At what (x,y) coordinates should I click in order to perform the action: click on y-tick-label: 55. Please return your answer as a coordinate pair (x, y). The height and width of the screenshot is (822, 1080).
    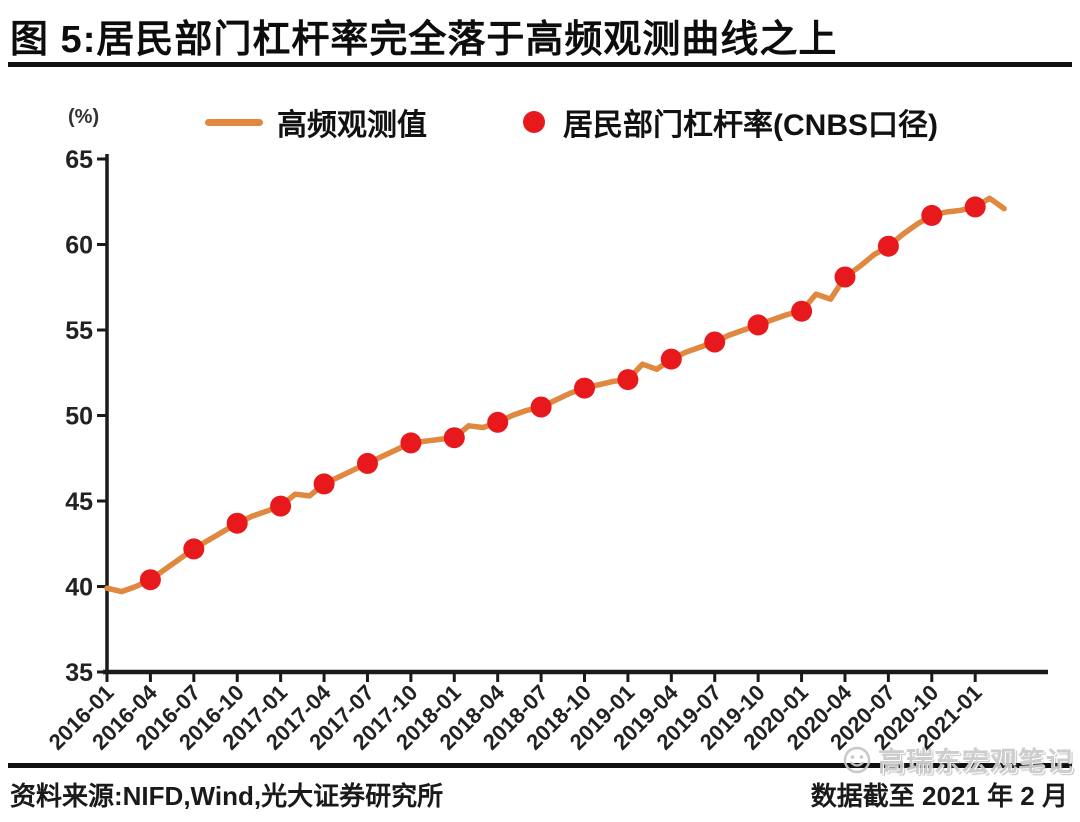
    Looking at the image, I should click on (79, 331).